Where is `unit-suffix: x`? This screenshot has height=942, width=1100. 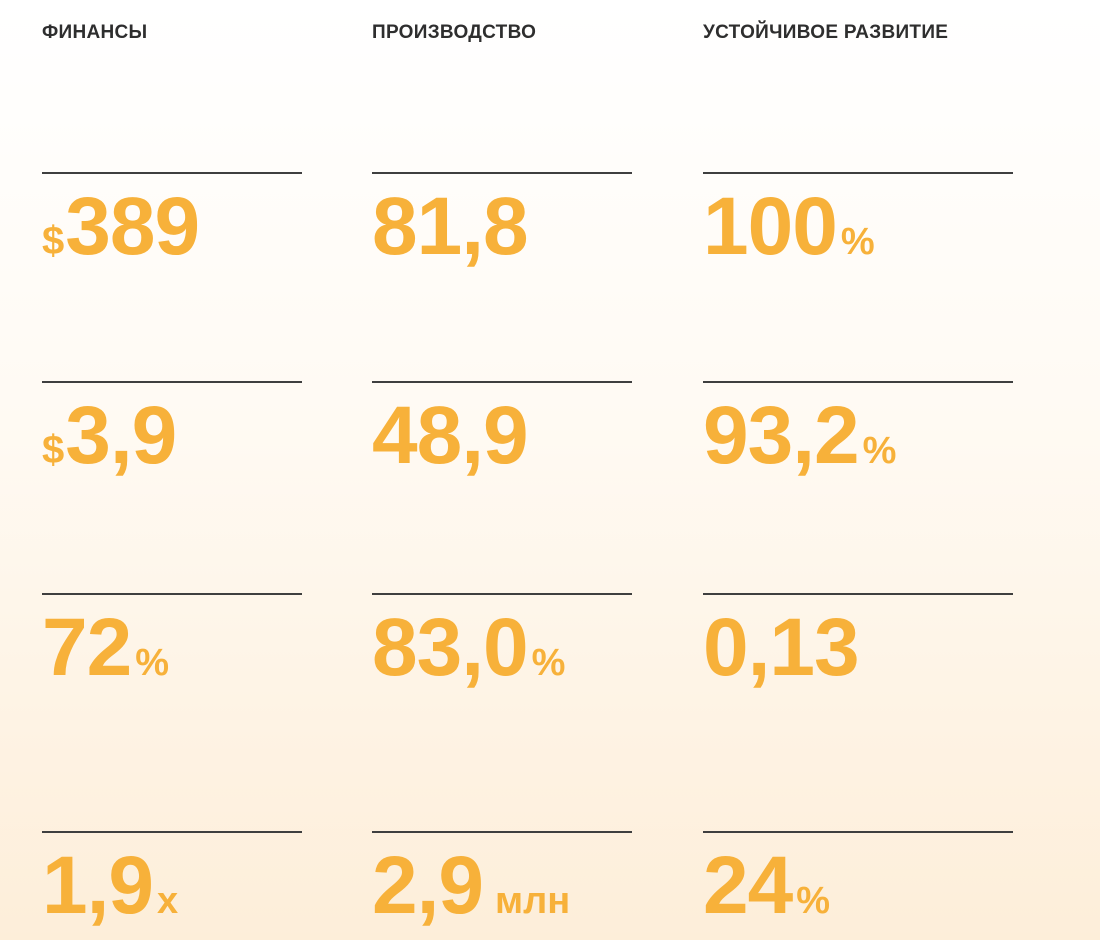 unit-suffix: x is located at coordinates (168, 901).